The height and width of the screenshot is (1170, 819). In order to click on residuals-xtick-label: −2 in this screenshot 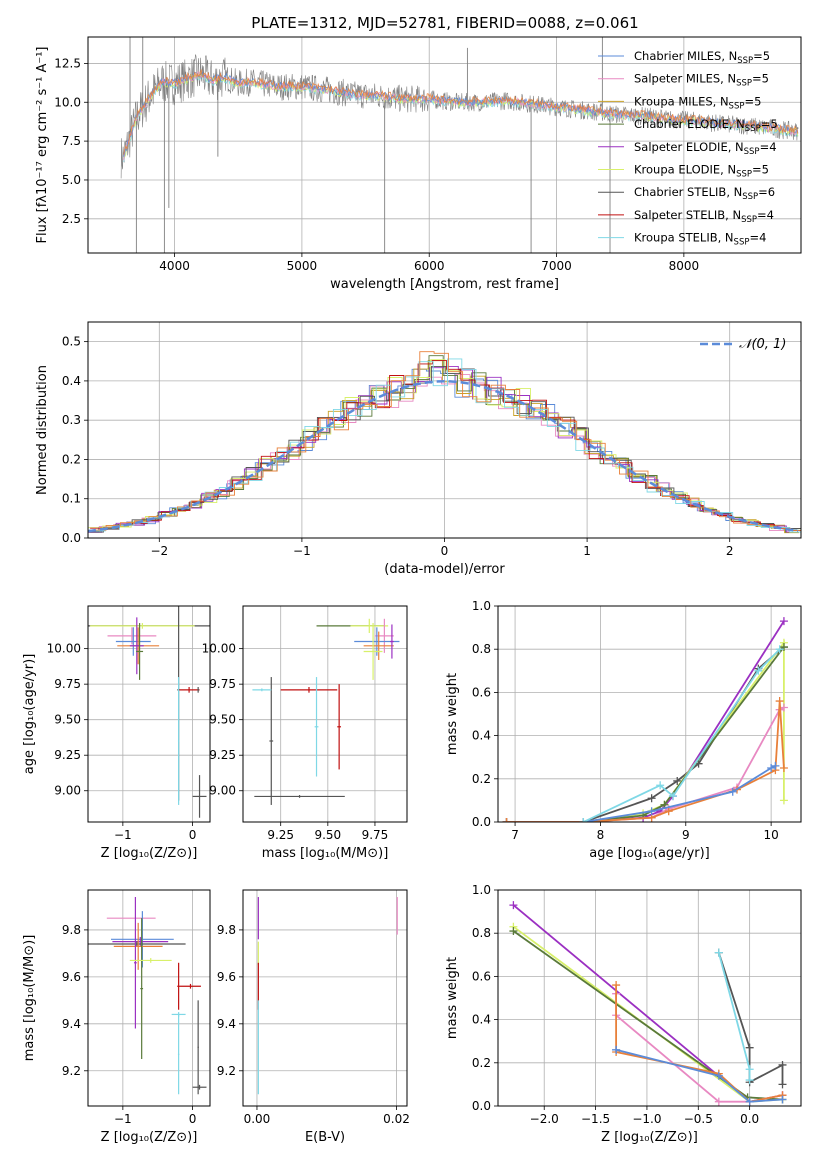, I will do `click(159, 551)`.